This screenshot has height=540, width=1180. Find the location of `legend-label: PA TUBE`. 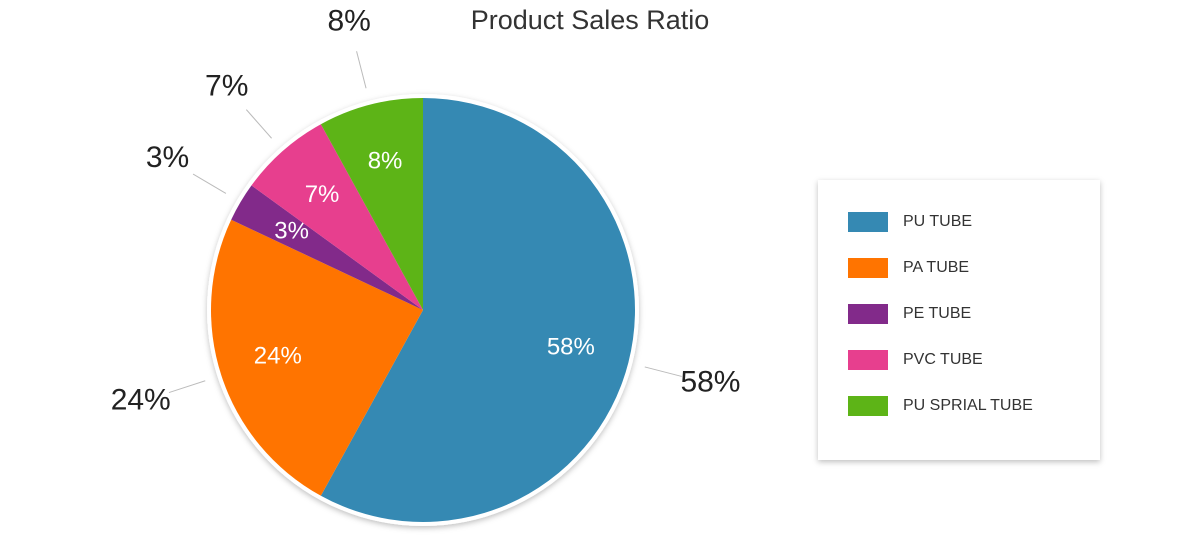

legend-label: PA TUBE is located at coordinates (936, 267).